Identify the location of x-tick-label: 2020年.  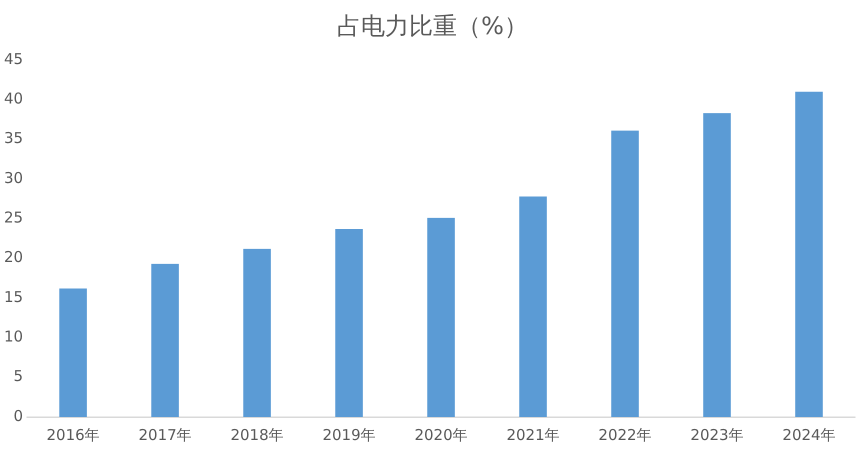
(441, 435).